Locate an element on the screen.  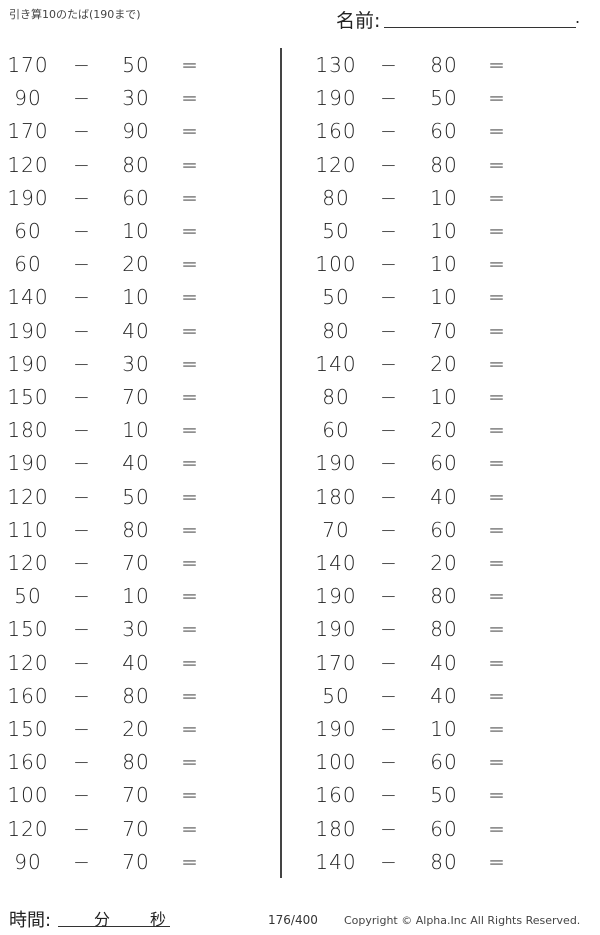
name-field-line is located at coordinates (480, 27).